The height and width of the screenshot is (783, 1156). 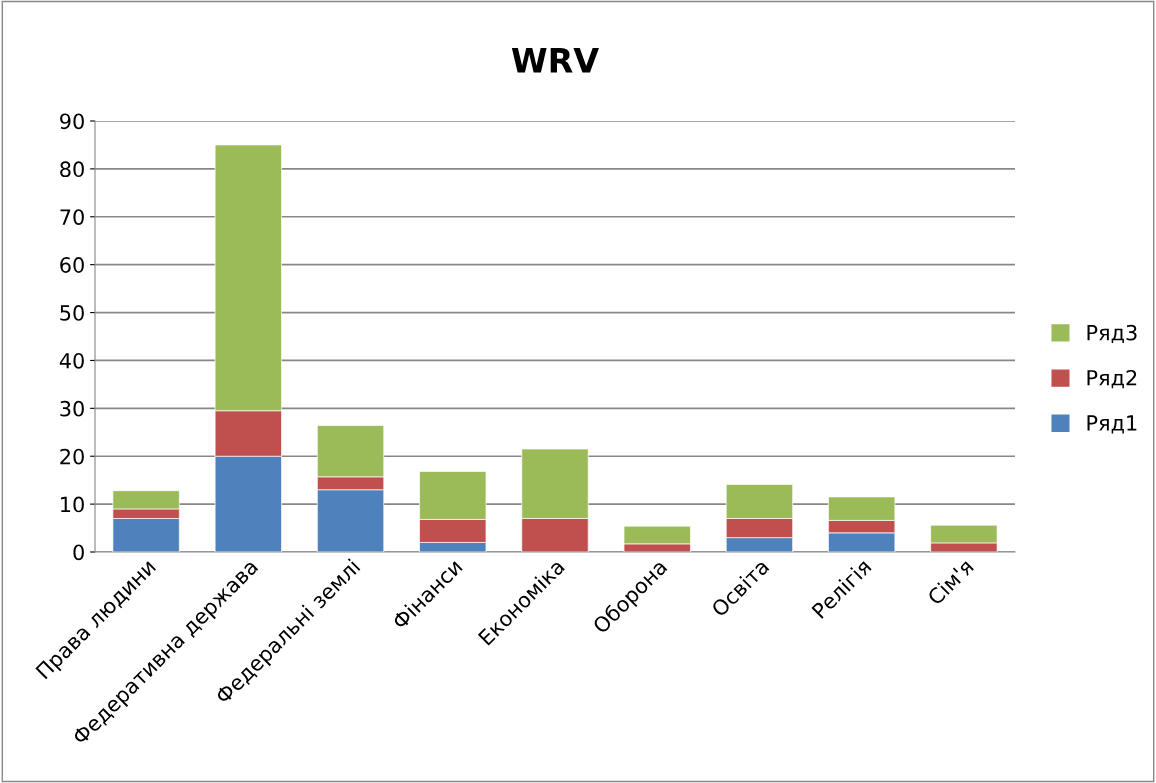 I want to click on legend-label: Ряд2, so click(x=1112, y=379).